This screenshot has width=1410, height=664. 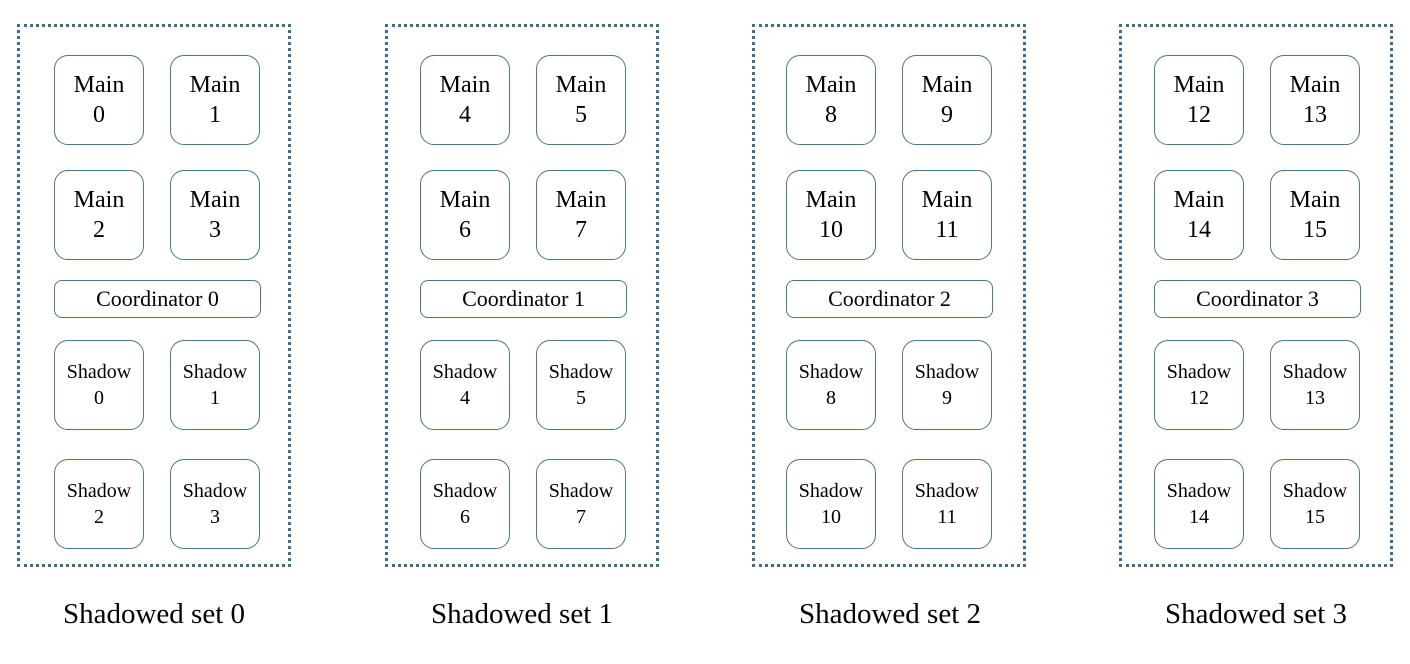 I want to click on main-node-number: 0, so click(x=99, y=115).